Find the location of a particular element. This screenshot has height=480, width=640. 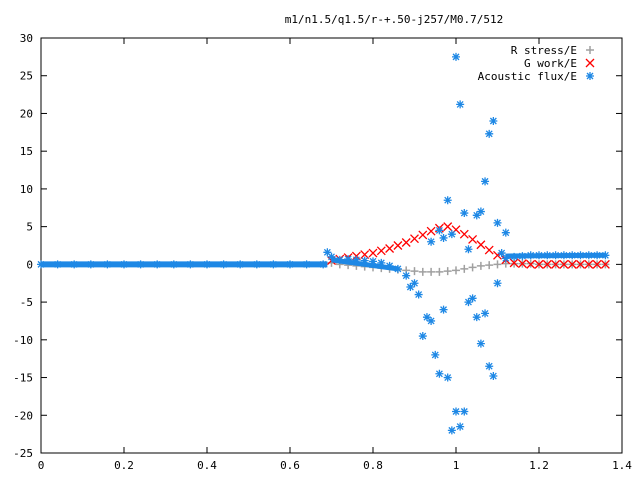

legend-label: Acoustic flux/E is located at coordinates (527, 76).